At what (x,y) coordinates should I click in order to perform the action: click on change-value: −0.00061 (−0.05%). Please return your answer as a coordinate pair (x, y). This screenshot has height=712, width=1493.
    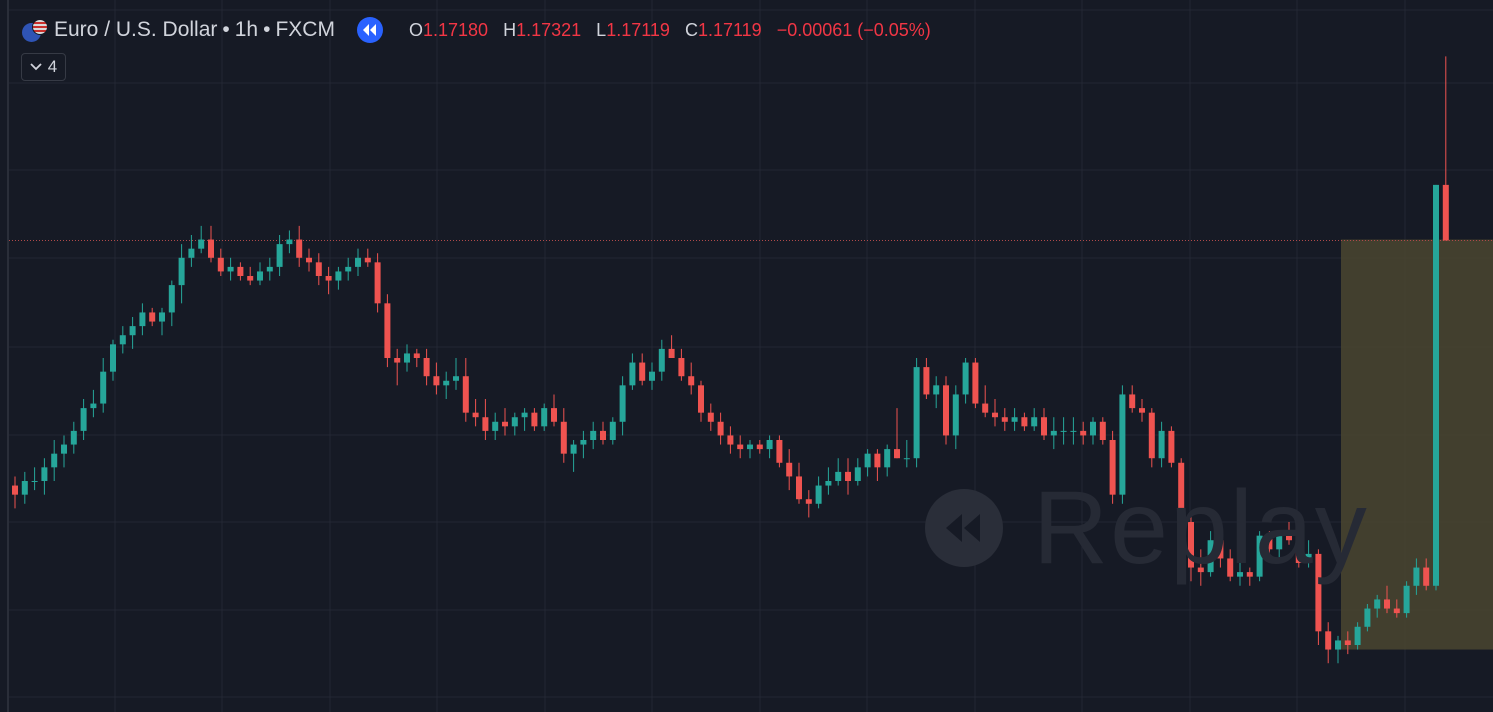
    Looking at the image, I should click on (853, 29).